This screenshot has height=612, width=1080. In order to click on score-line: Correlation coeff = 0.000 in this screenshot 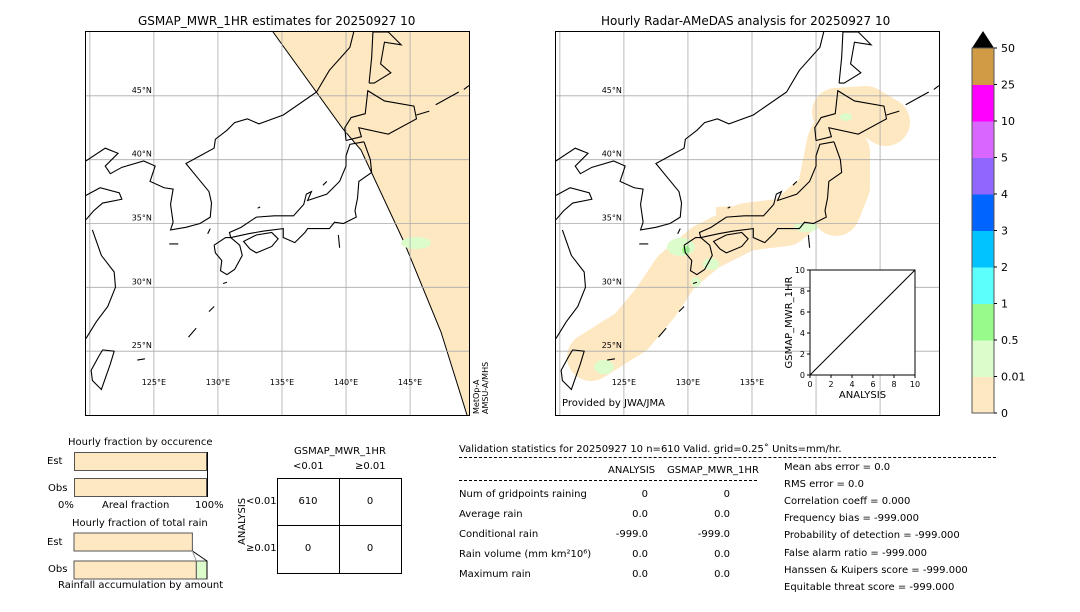, I will do `click(847, 502)`.